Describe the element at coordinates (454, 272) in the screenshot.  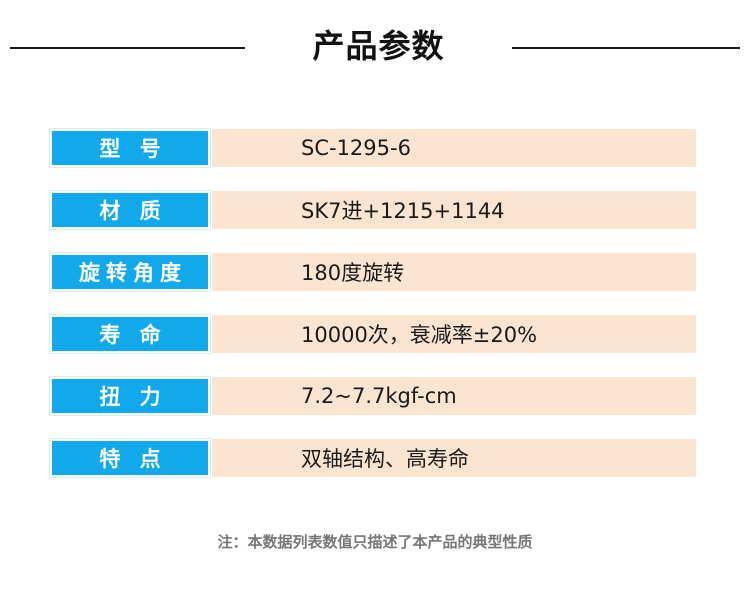
I see `spec-value: 180度旋转` at that location.